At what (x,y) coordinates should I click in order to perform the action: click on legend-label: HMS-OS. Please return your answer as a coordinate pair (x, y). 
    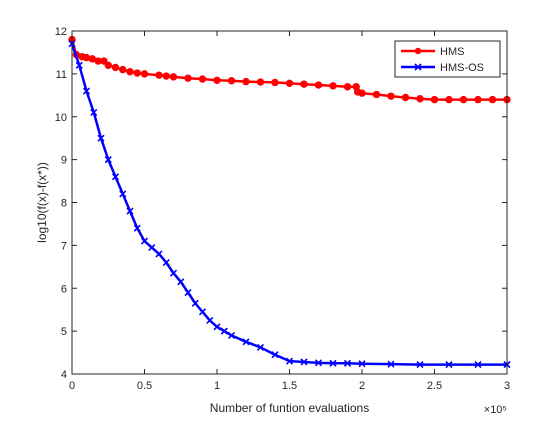
    Looking at the image, I should click on (462, 68).